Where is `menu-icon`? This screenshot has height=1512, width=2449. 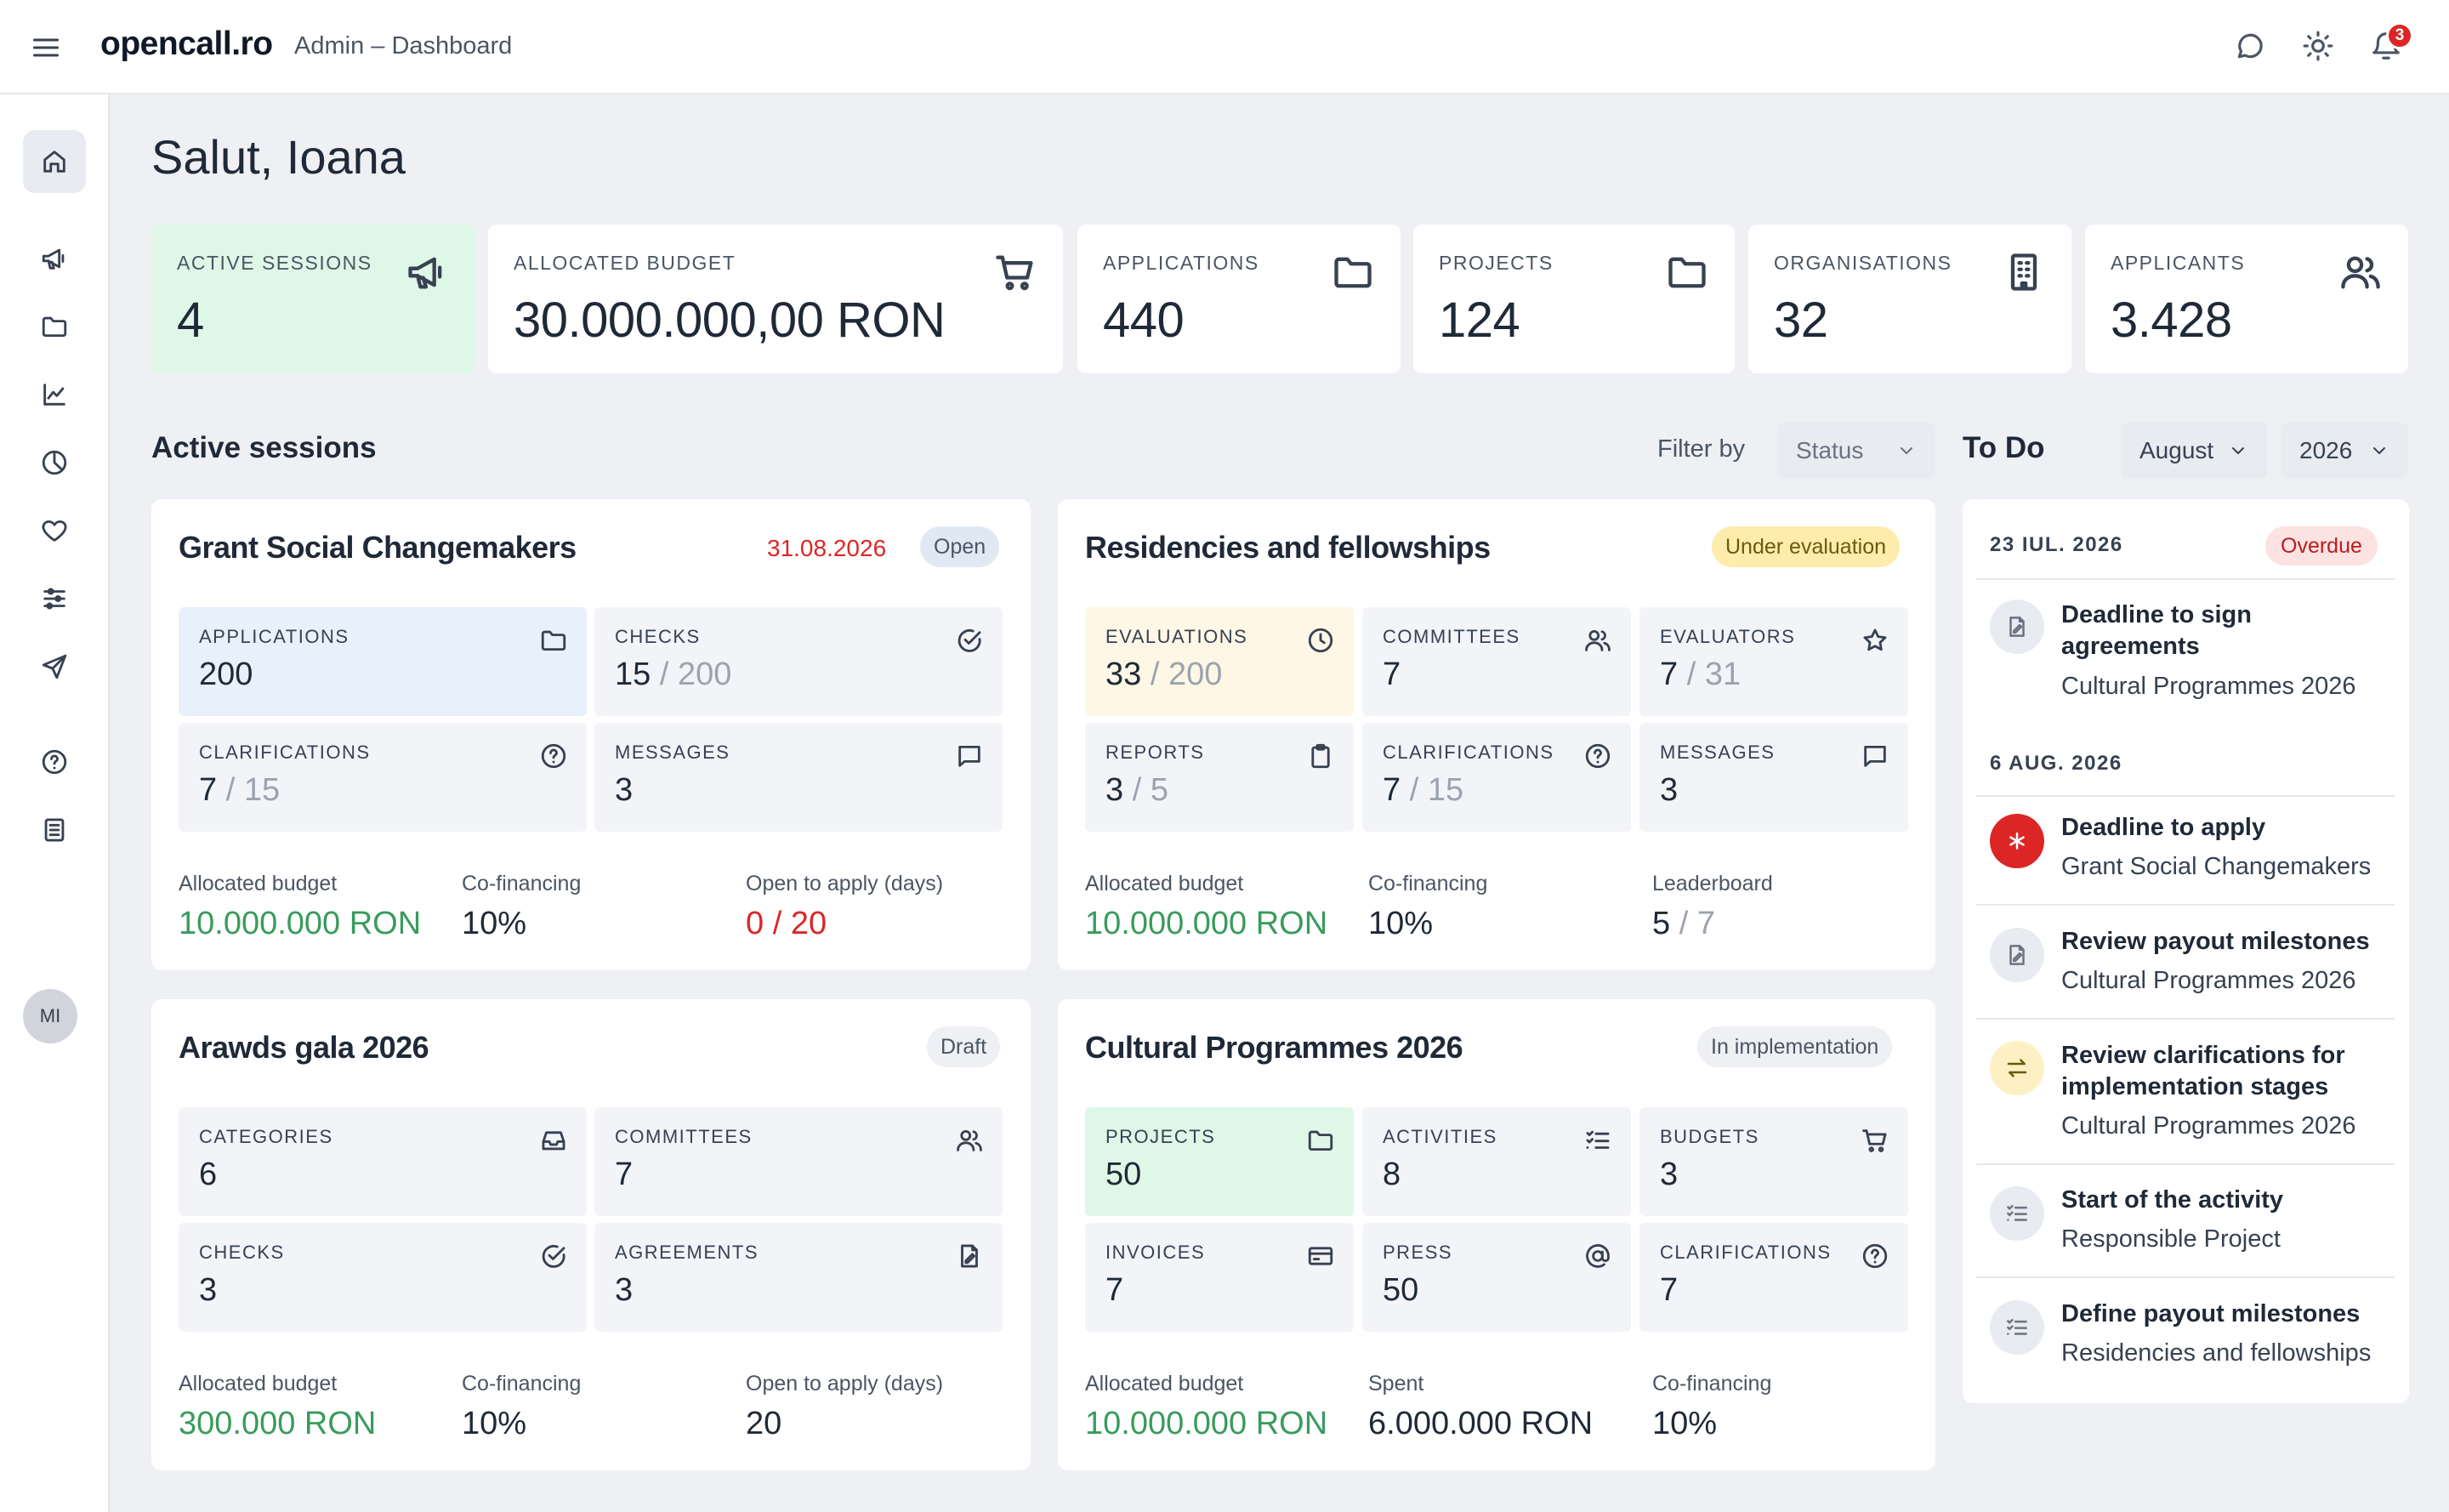
menu-icon is located at coordinates (46, 47).